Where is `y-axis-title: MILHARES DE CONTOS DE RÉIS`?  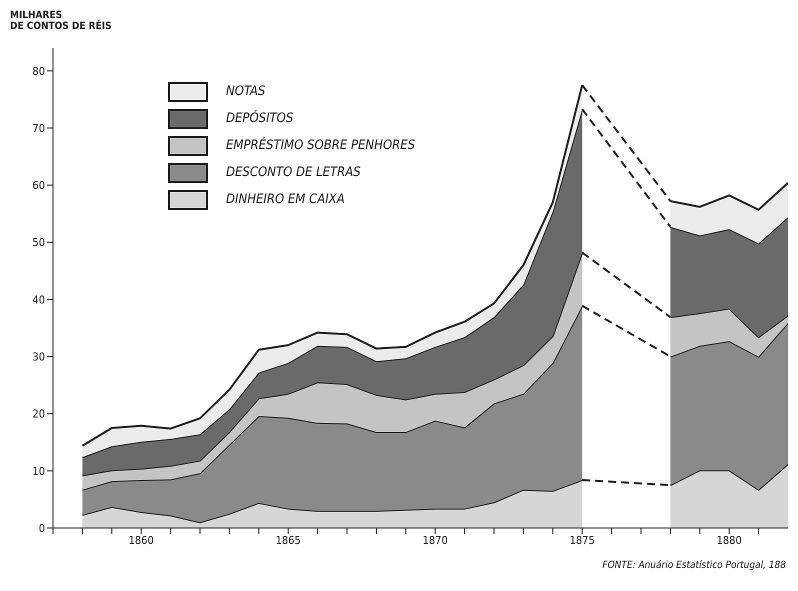
y-axis-title: MILHARES DE CONTOS DE RÉIS is located at coordinates (61, 21).